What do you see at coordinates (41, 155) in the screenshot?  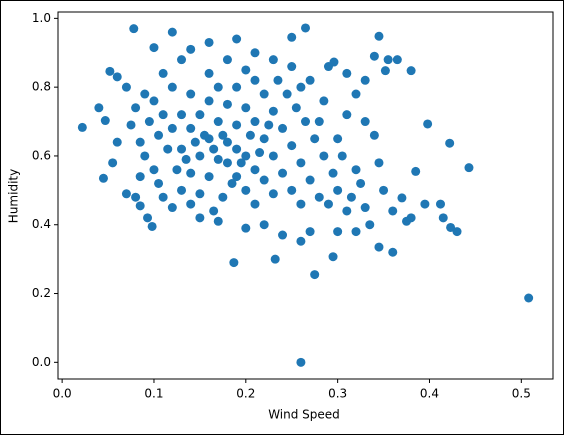 I see `y-tick-label: 0.6` at bounding box center [41, 155].